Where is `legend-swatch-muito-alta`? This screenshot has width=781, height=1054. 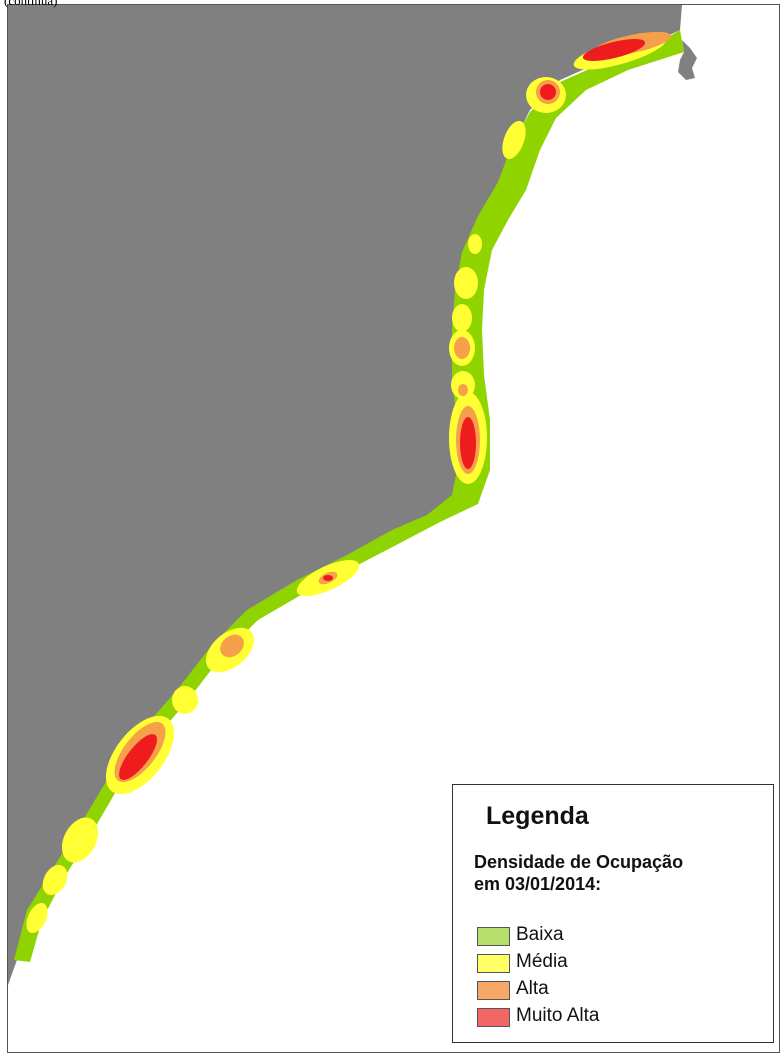 legend-swatch-muito-alta is located at coordinates (493, 1017).